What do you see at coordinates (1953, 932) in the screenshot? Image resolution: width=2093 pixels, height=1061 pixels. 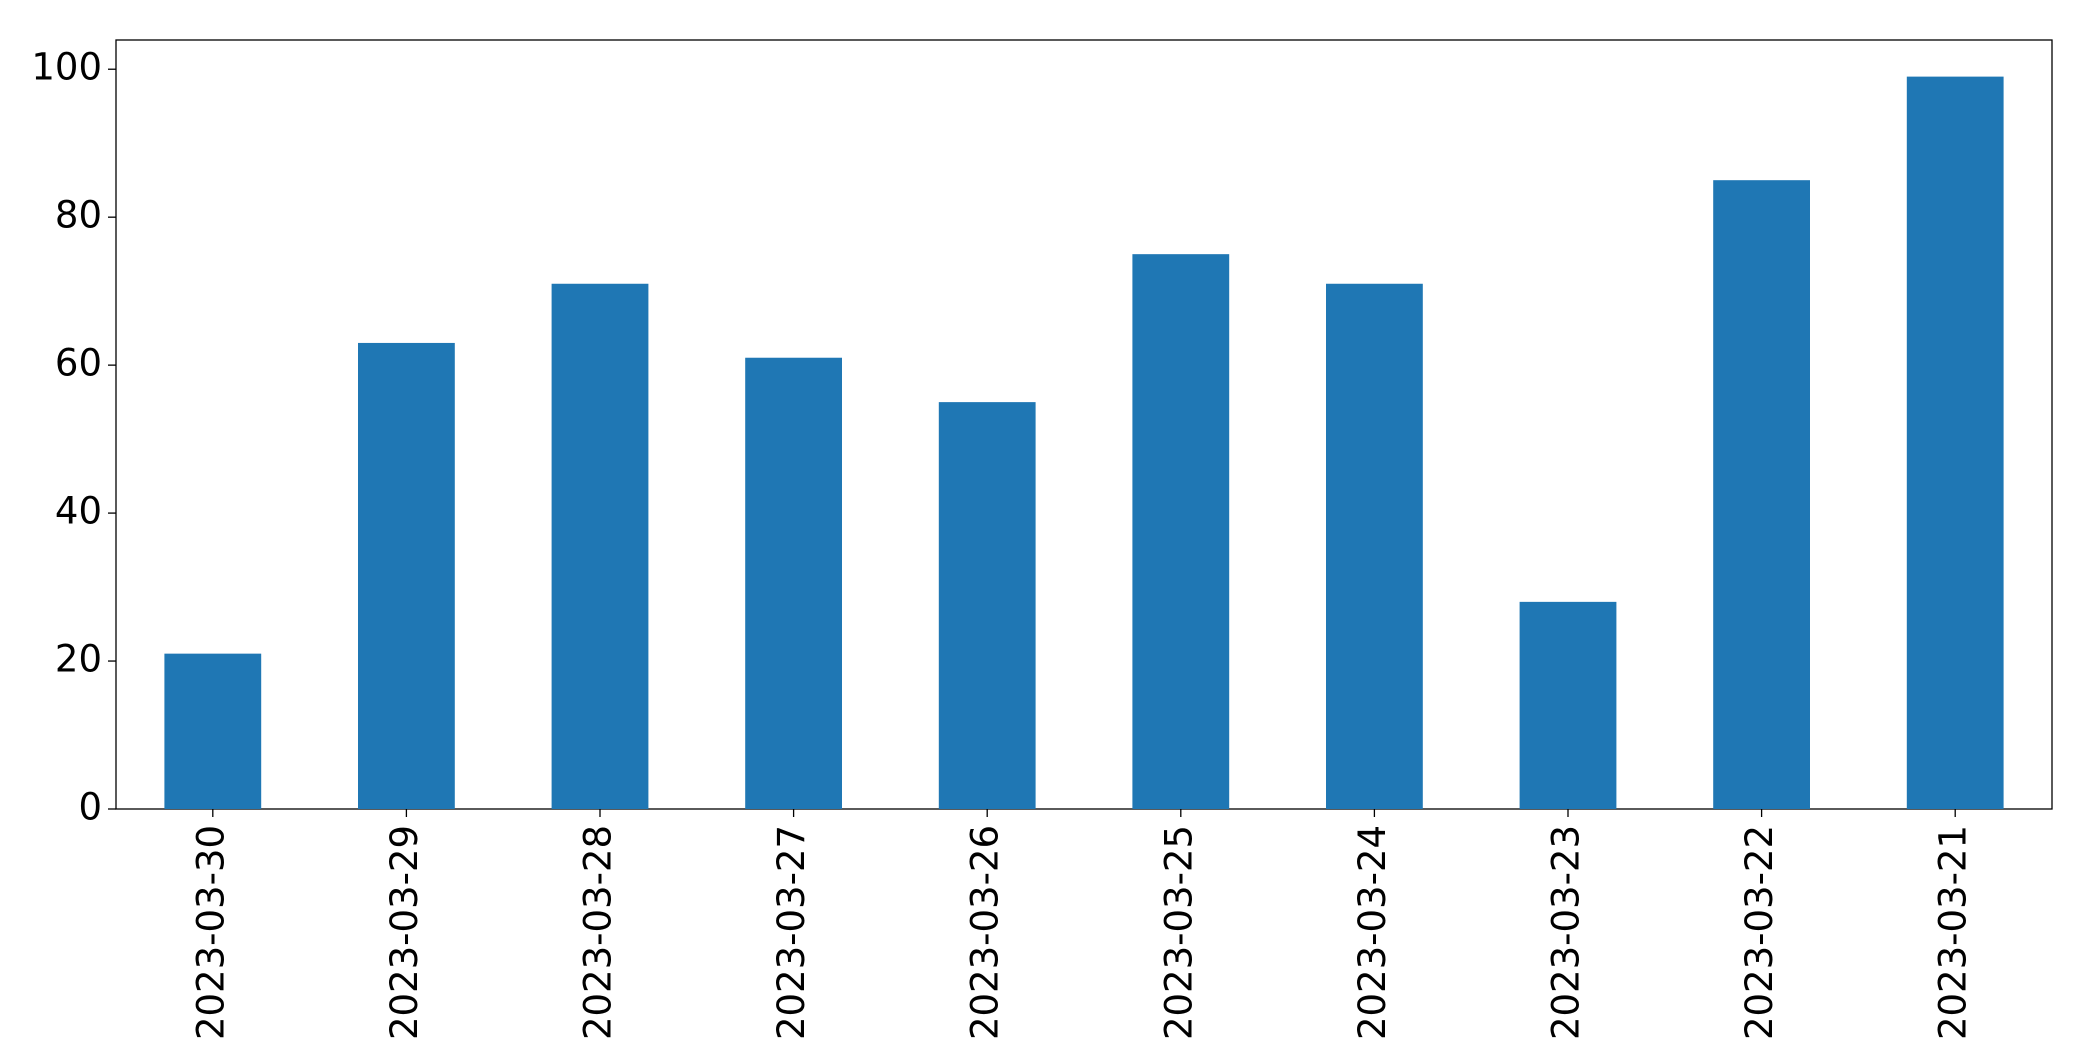 I see `x-tick-label: 2023-03-21` at bounding box center [1953, 932].